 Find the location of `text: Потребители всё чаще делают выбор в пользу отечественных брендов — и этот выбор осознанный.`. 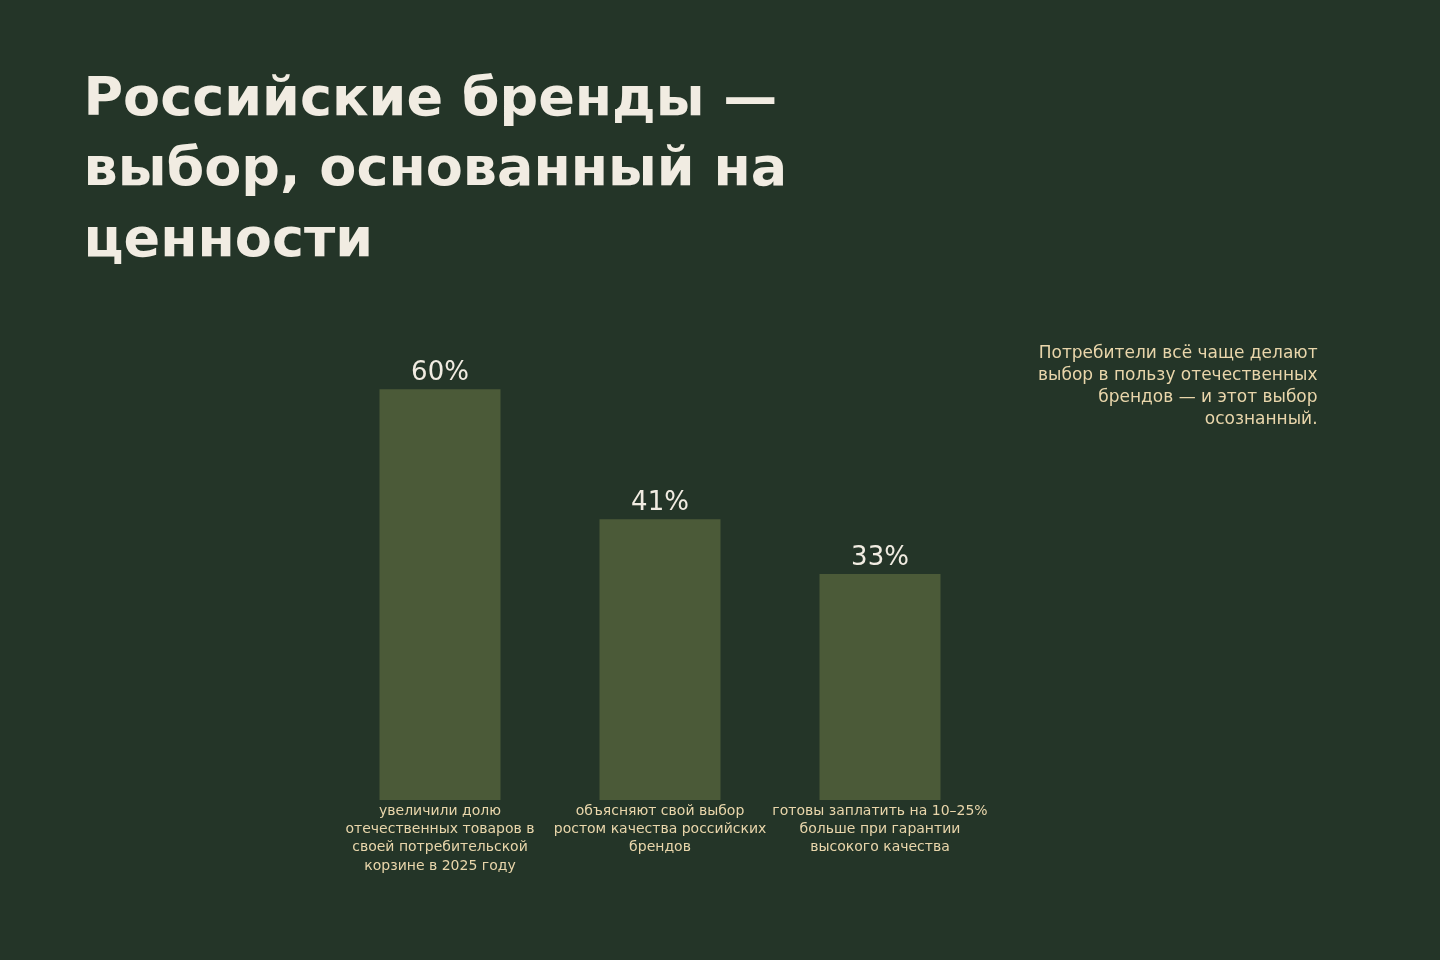

text: Потребители всё чаще делают выбор в пользу отечественных брендов — и этот выбор осознанный. is located at coordinates (1178, 385).